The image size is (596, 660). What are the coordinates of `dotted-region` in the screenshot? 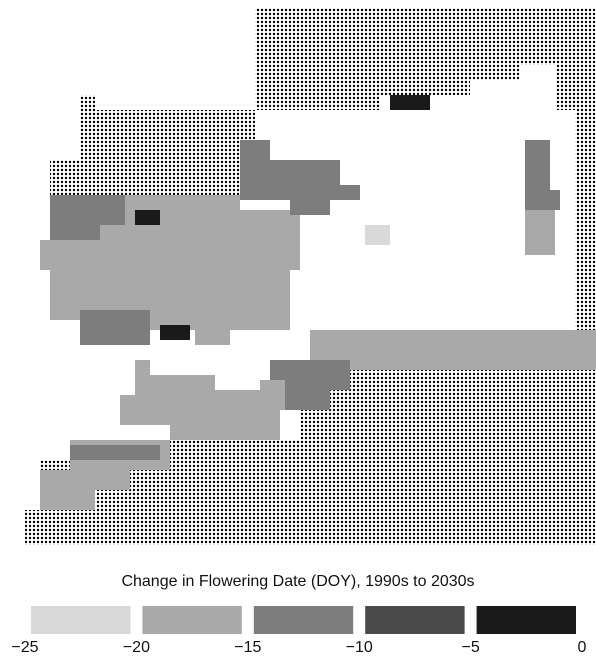 It's located at (152, 145).